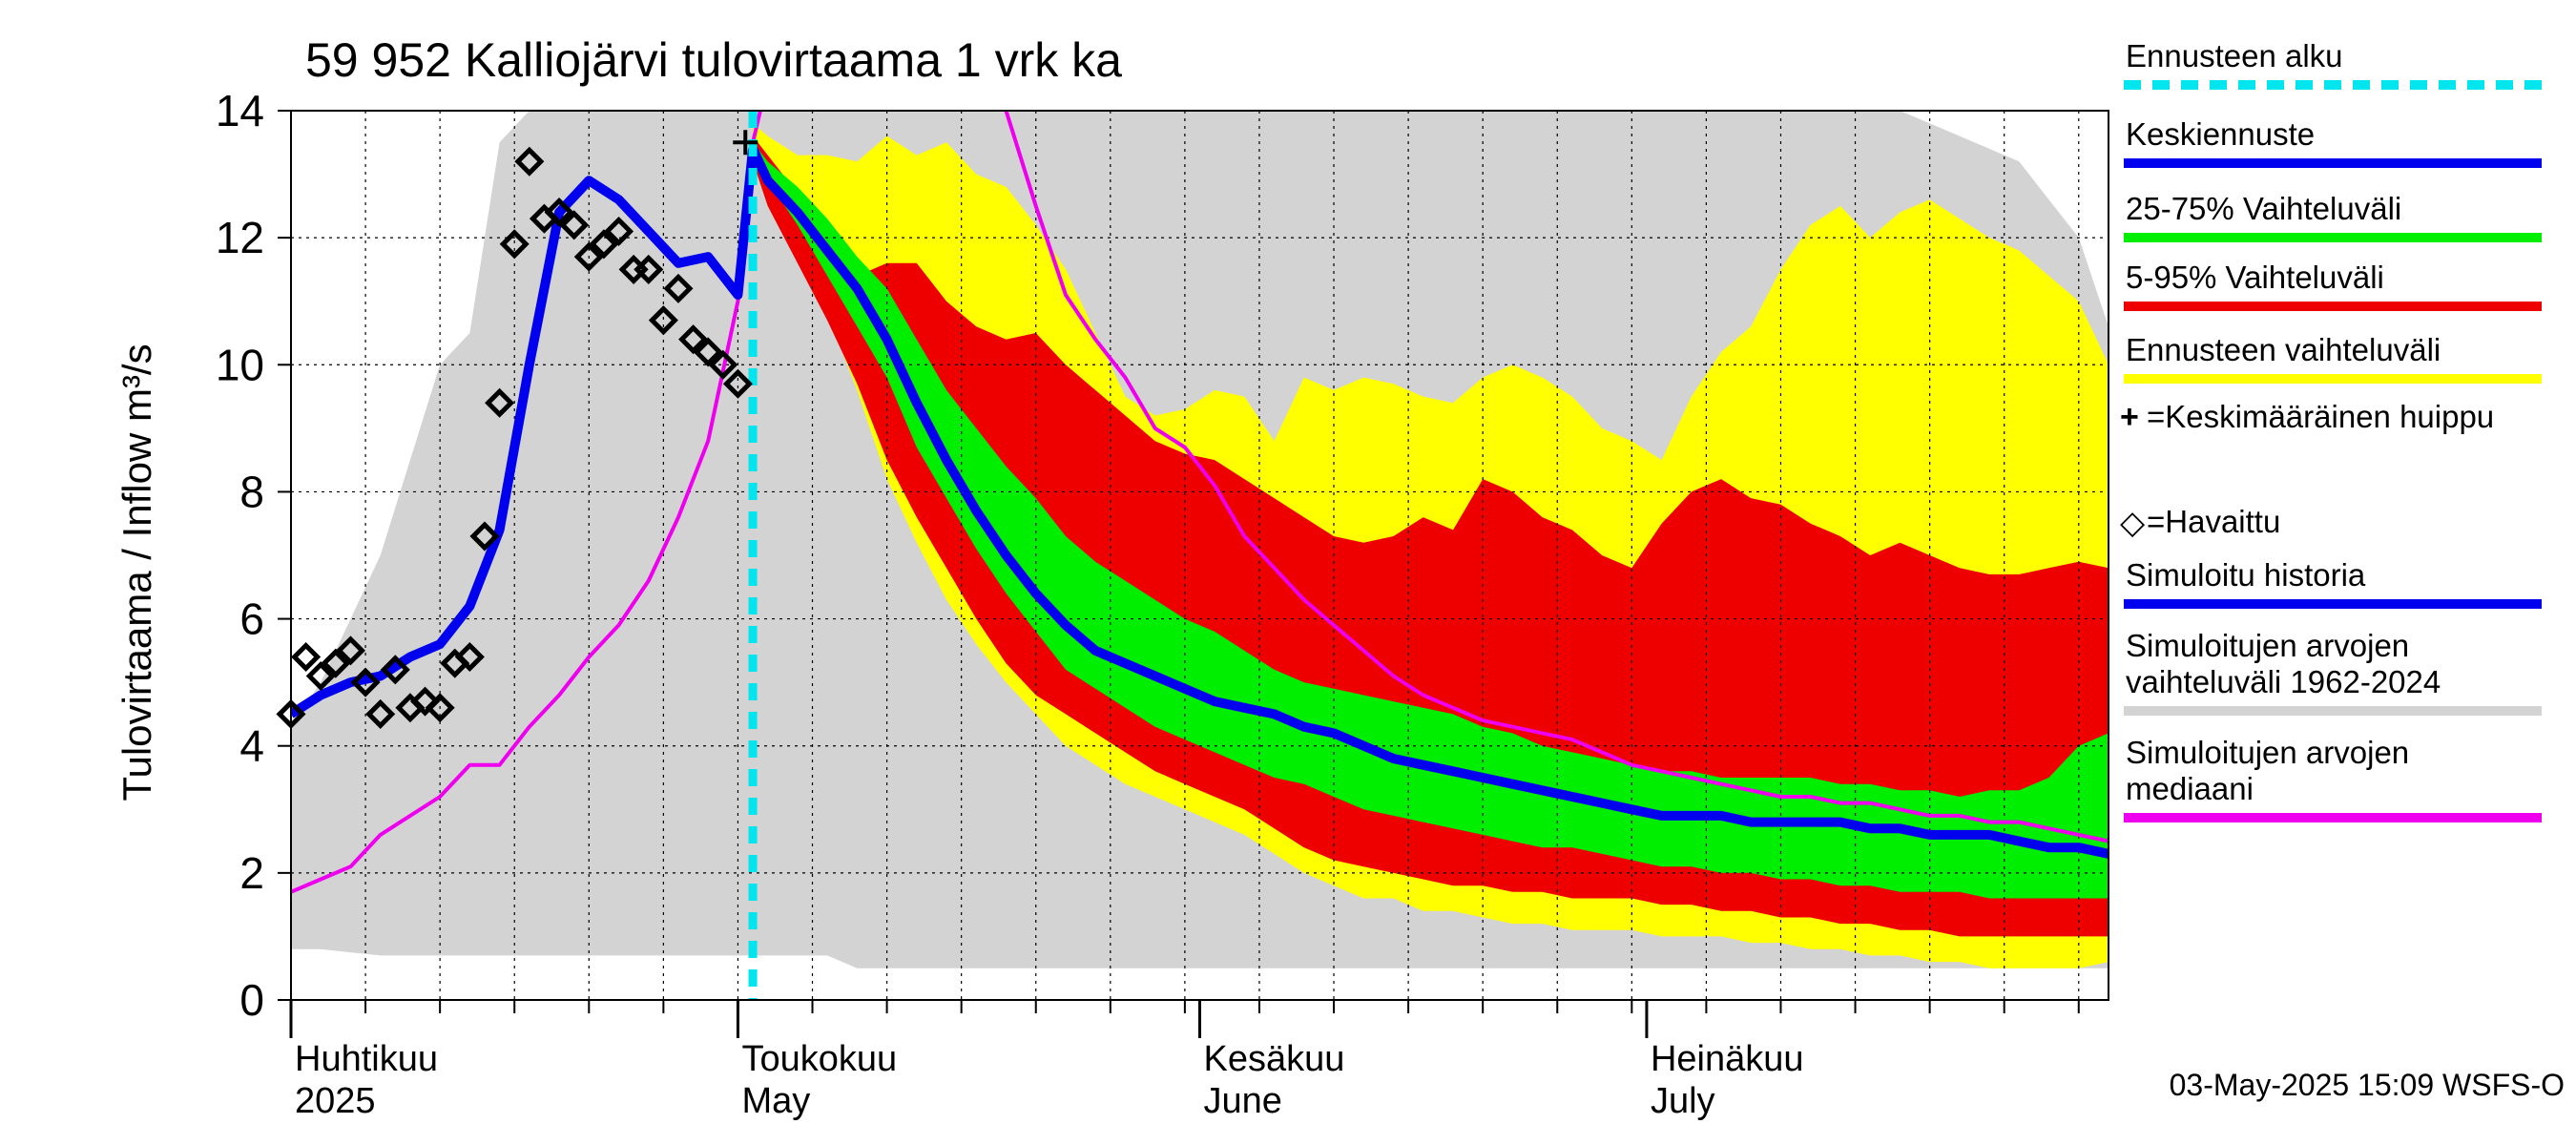  What do you see at coordinates (2283, 350) in the screenshot?
I see `legend-label: Ennusteen vaihteluväli` at bounding box center [2283, 350].